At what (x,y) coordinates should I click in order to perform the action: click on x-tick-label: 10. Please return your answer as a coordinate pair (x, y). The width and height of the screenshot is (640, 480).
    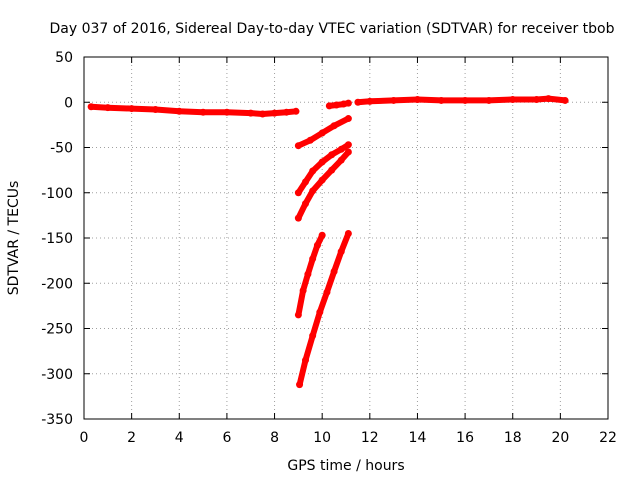
    Looking at the image, I should click on (322, 438).